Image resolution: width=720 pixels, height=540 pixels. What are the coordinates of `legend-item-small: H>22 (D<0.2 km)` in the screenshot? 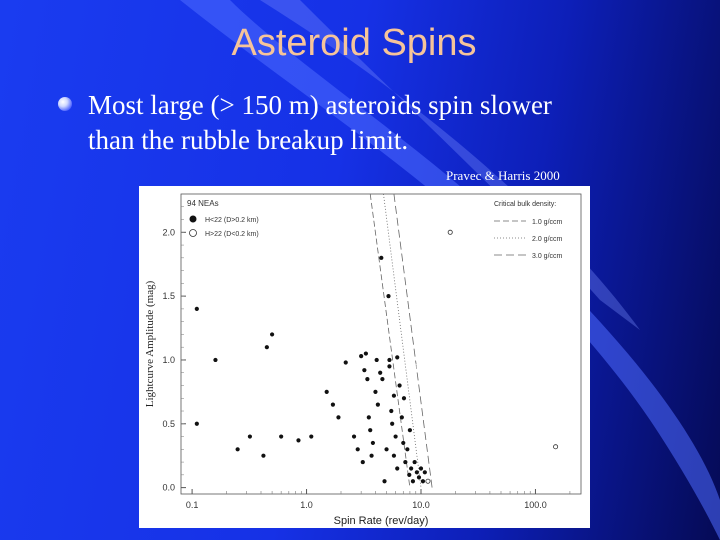 It's located at (232, 234).